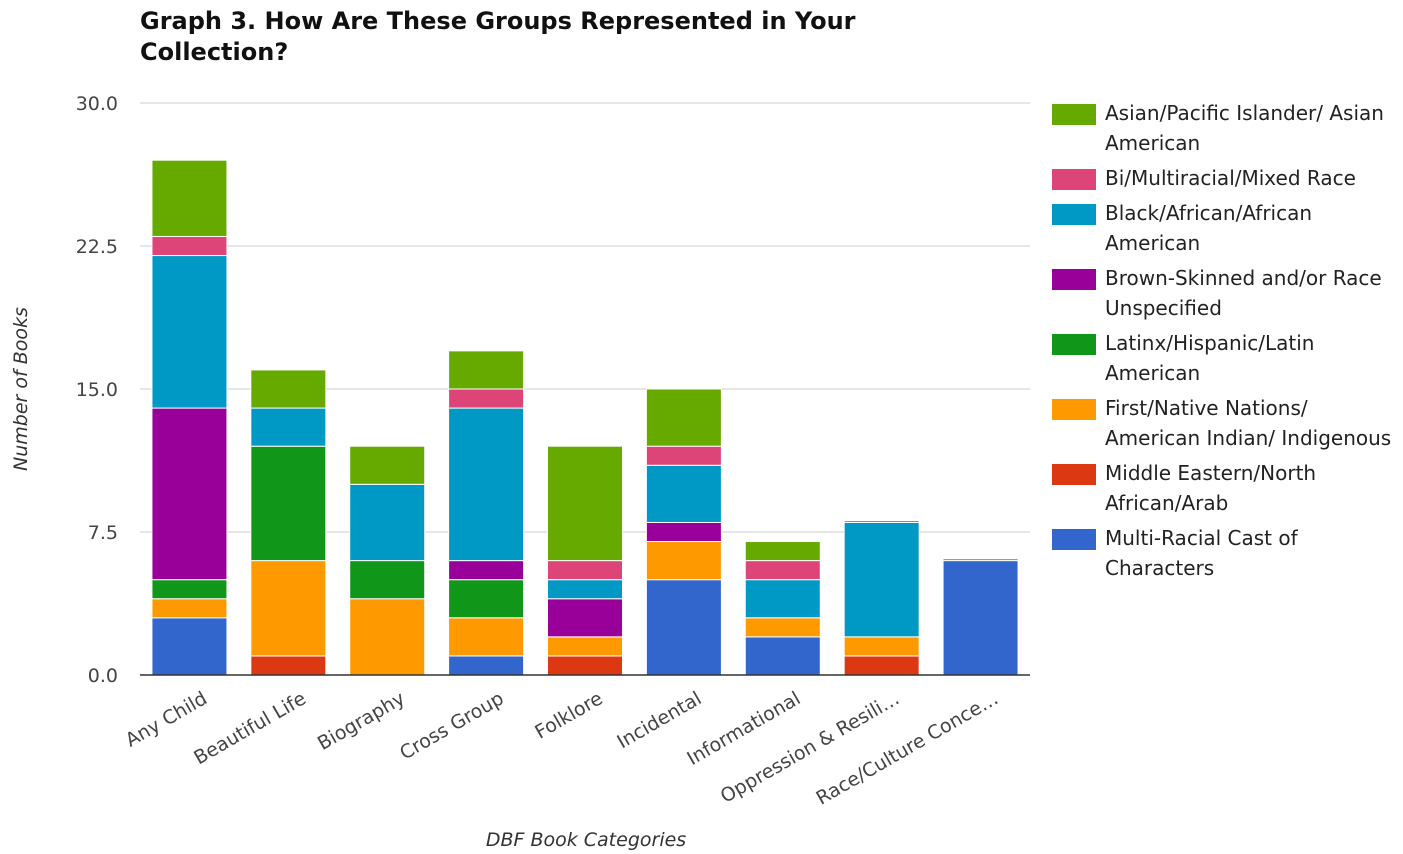 The image size is (1403, 854). I want to click on legend-item: Asian/Pacific Islander/ Asian American, so click(1224, 128).